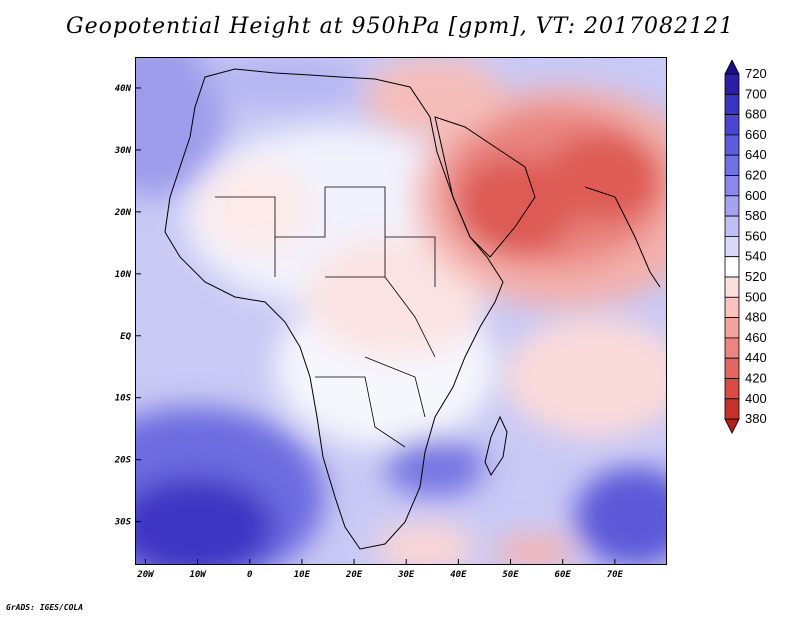 The height and width of the screenshot is (618, 800). What do you see at coordinates (732, 67) in the screenshot?
I see `colorbar-top-arrow` at bounding box center [732, 67].